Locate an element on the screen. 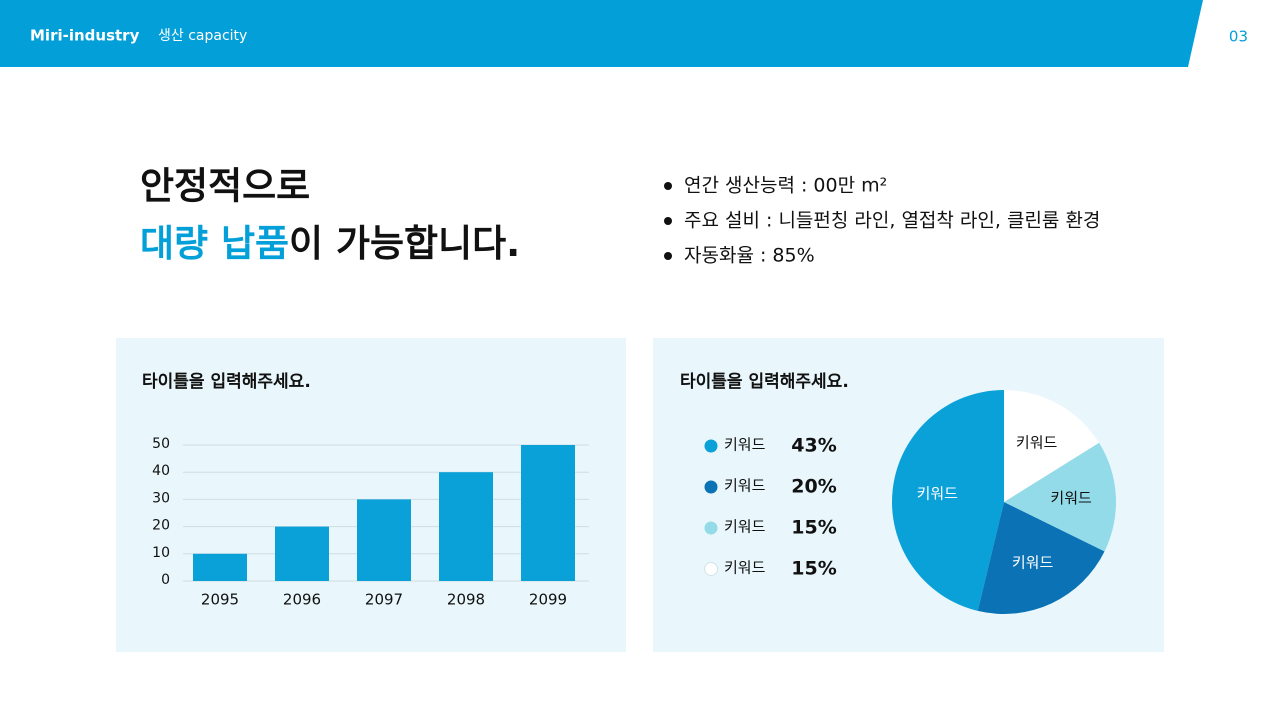  brand: Miri-industry is located at coordinates (85, 36).